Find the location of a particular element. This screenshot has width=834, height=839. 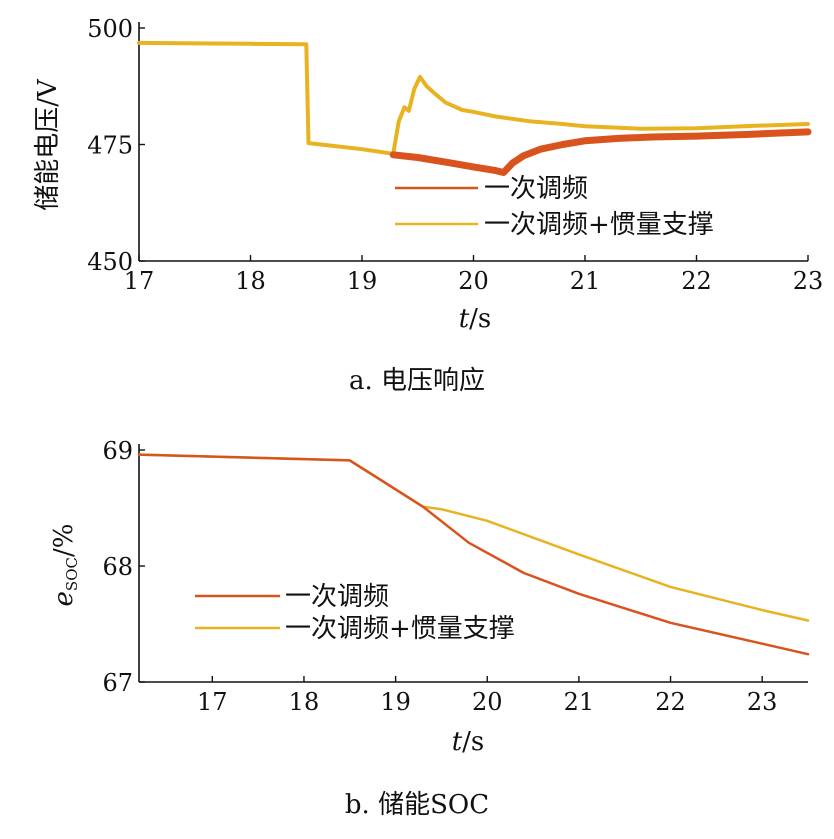

voltage-x-tick-label: 21 is located at coordinates (585, 281).